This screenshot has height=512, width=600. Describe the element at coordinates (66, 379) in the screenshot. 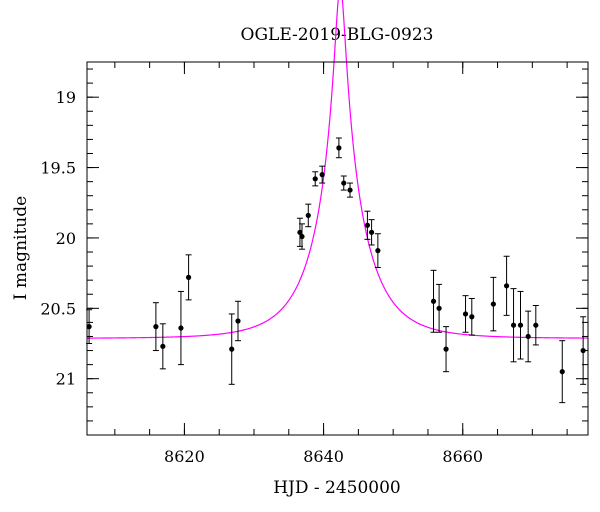

I see `y-tick-label: 21` at that location.